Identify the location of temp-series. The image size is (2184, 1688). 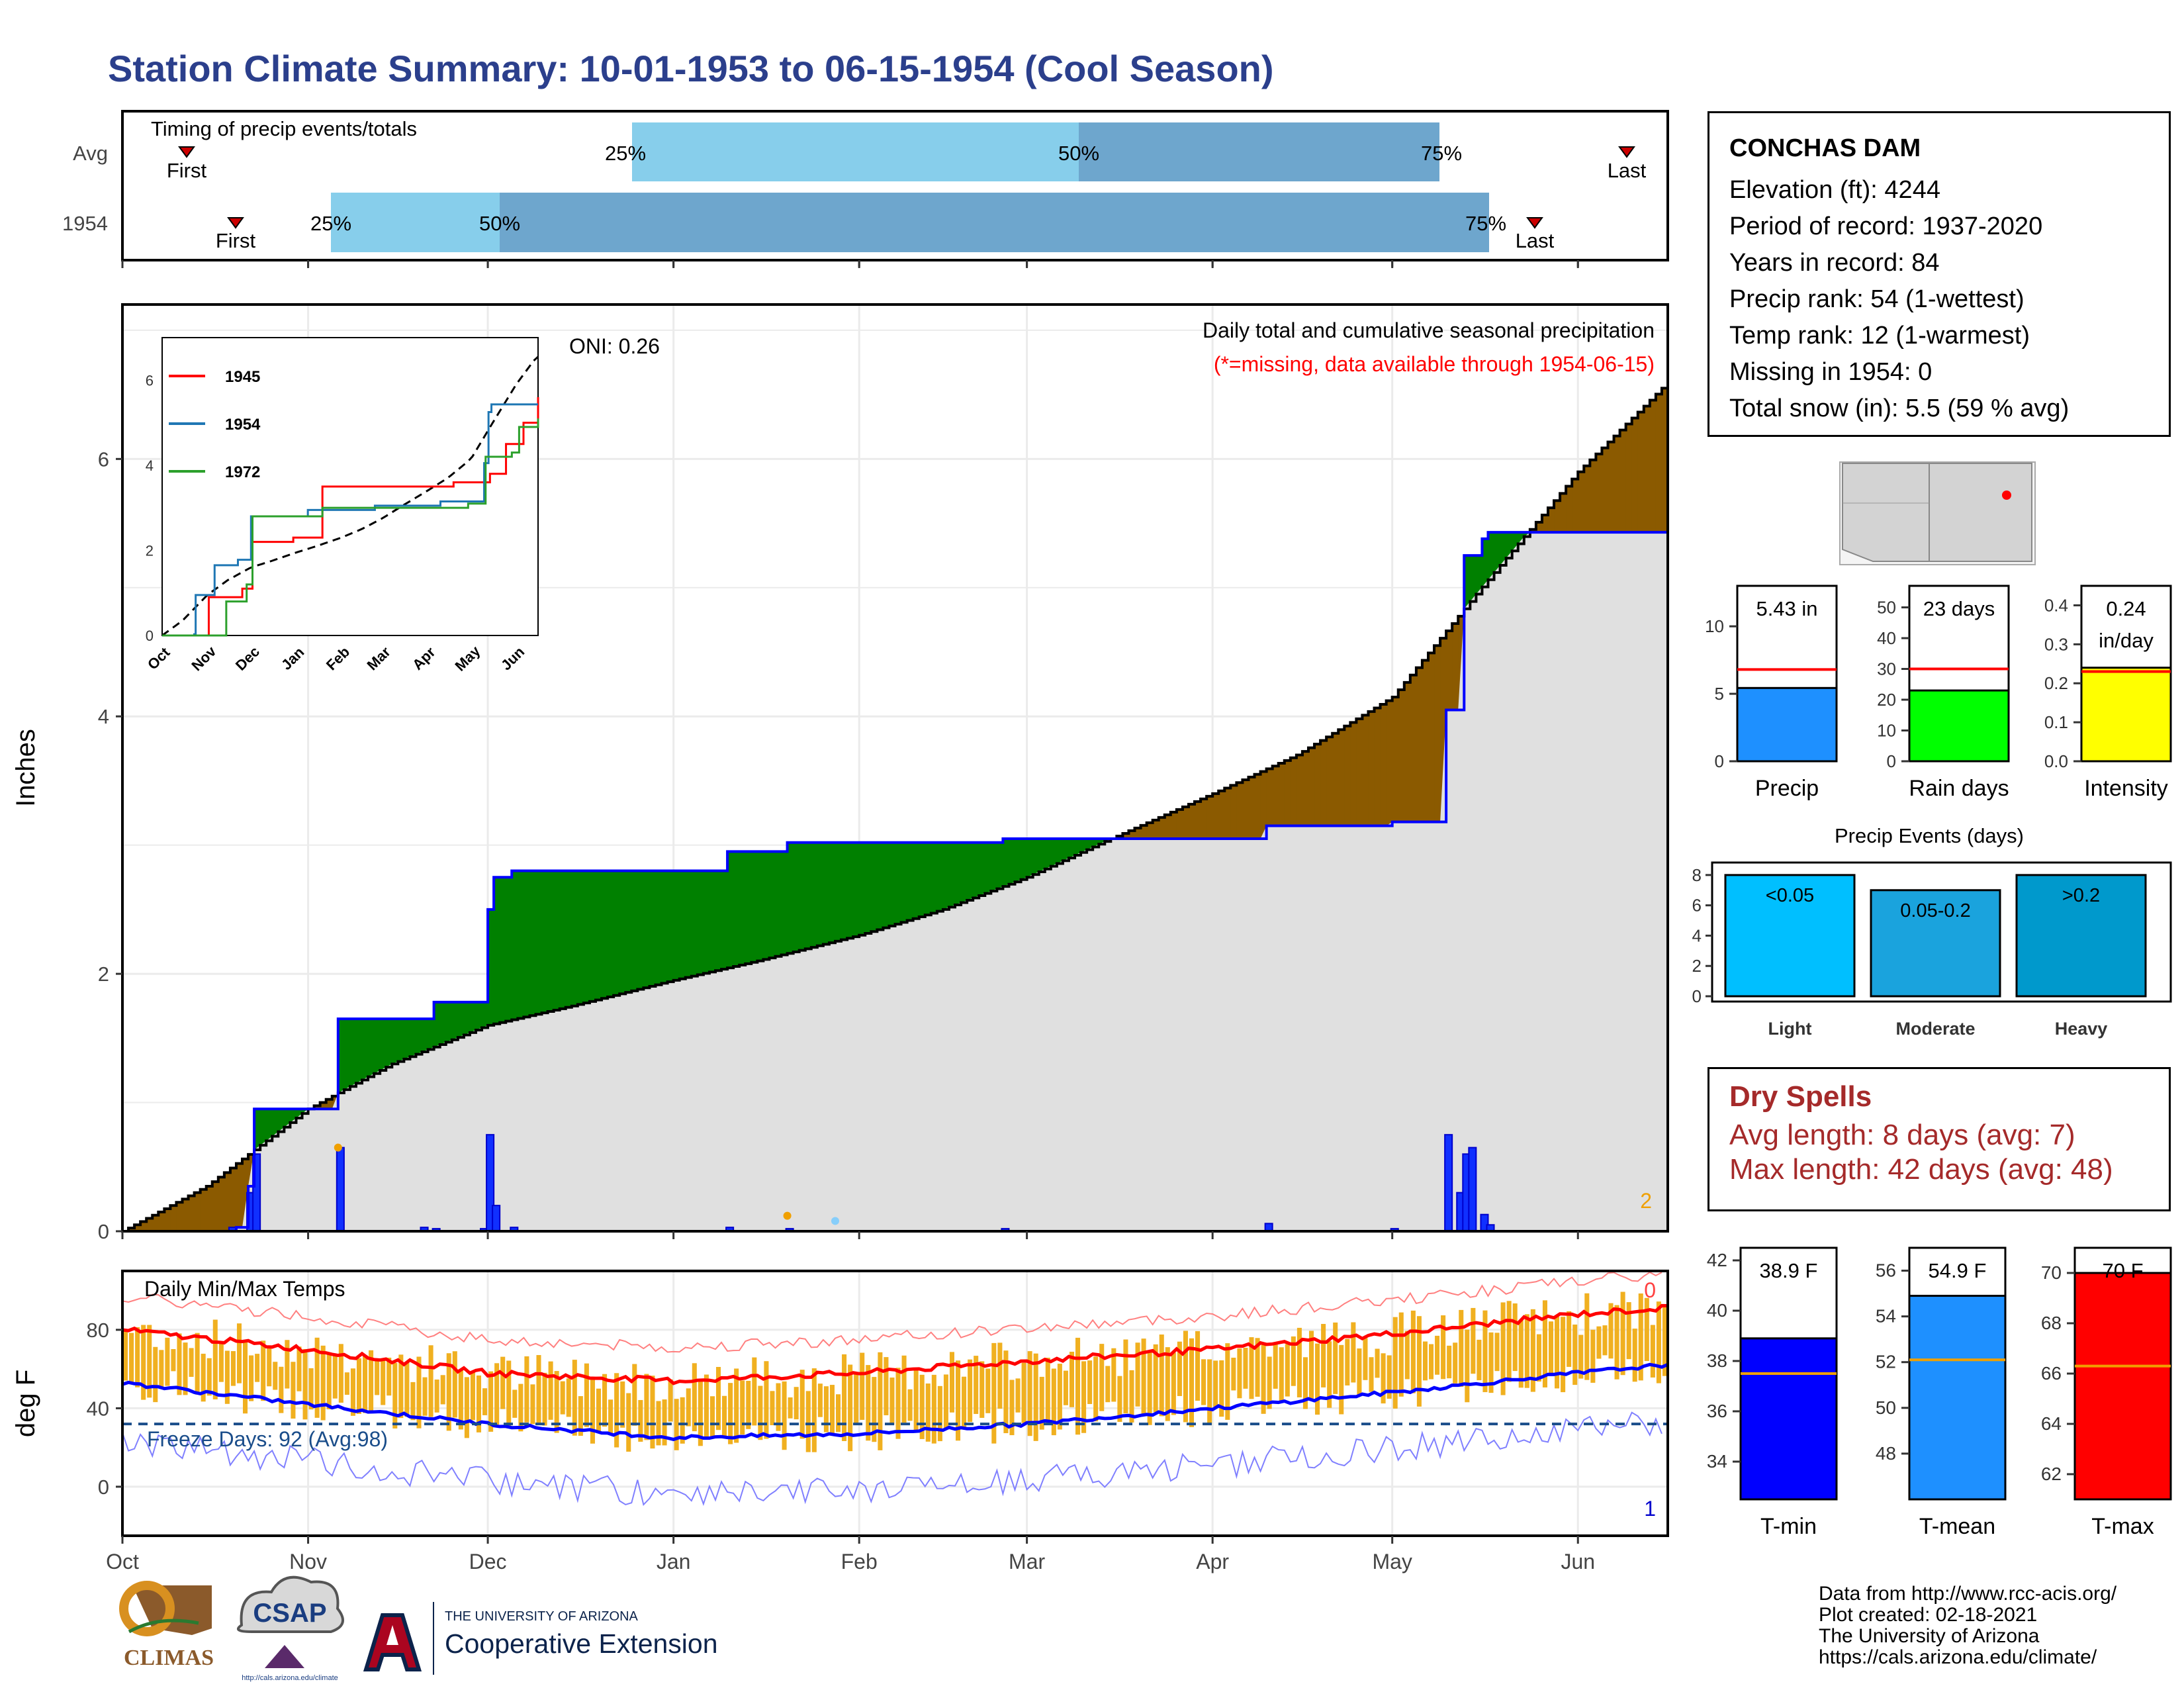
(895, 1389).